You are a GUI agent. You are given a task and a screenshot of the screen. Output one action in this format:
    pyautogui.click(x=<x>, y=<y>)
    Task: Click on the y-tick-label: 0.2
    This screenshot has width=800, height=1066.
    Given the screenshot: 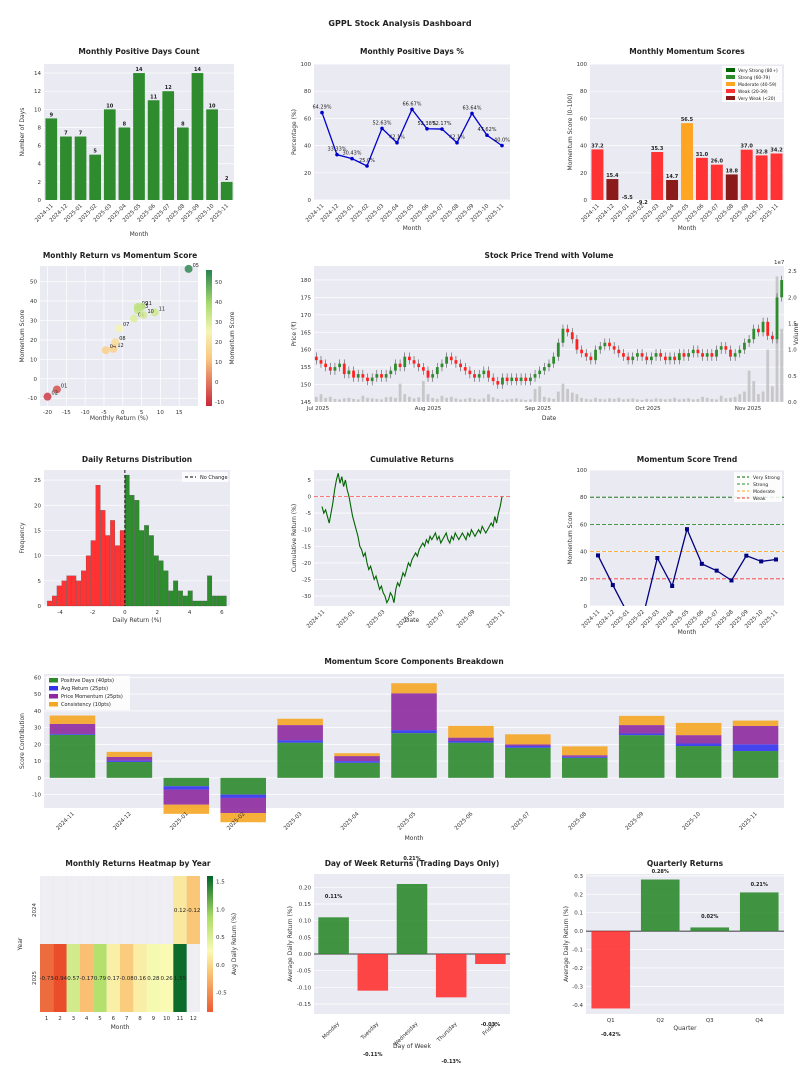 What is the action you would take?
    pyautogui.click(x=578, y=895)
    